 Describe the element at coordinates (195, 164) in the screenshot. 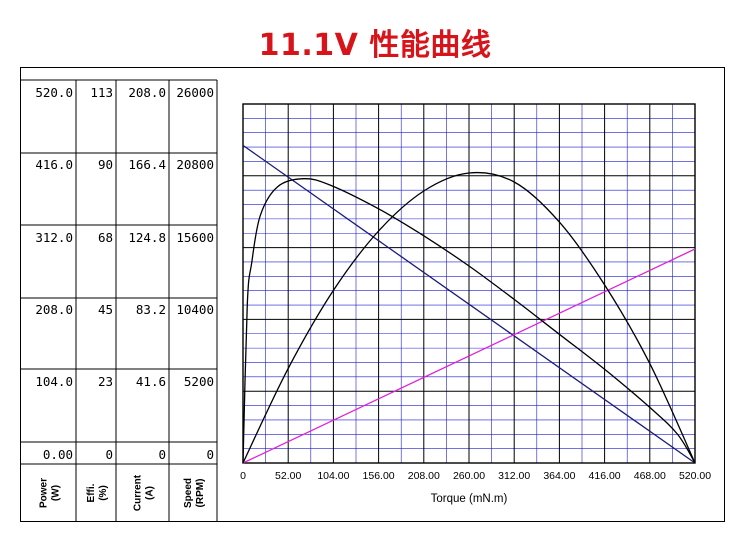

I see `y-tick-label: 20800` at that location.